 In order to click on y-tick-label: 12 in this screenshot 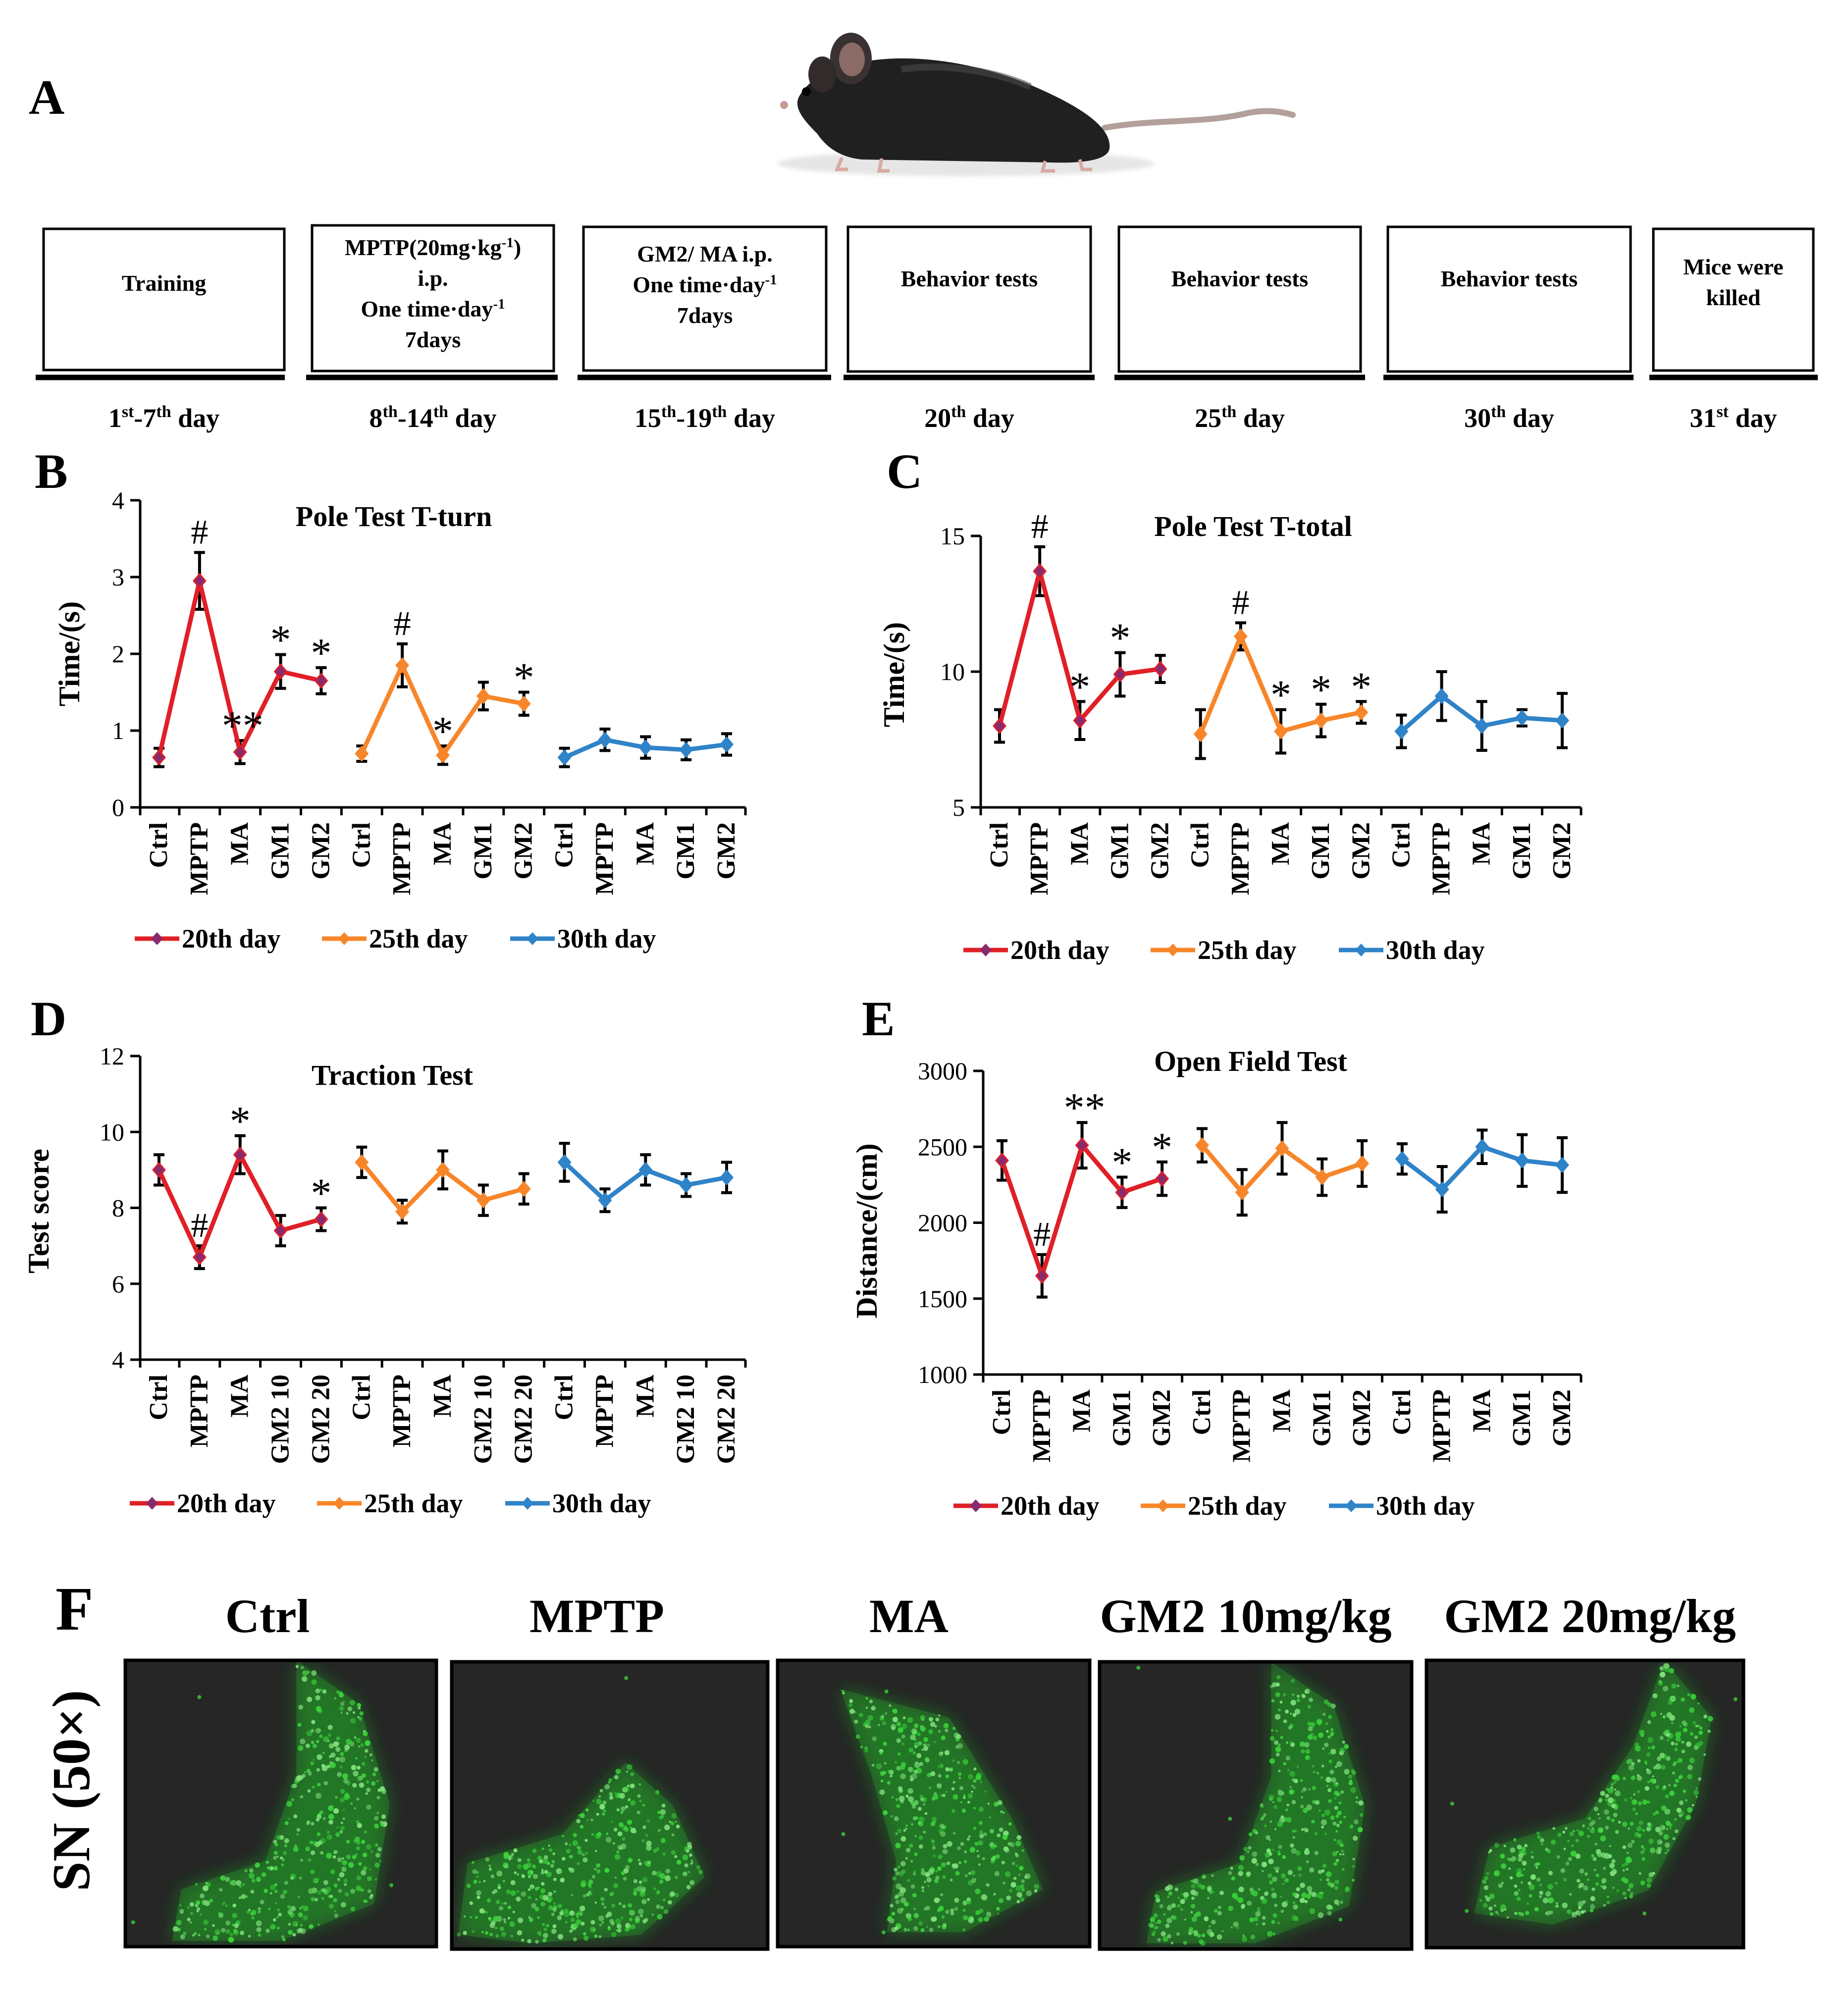, I will do `click(112, 1056)`.